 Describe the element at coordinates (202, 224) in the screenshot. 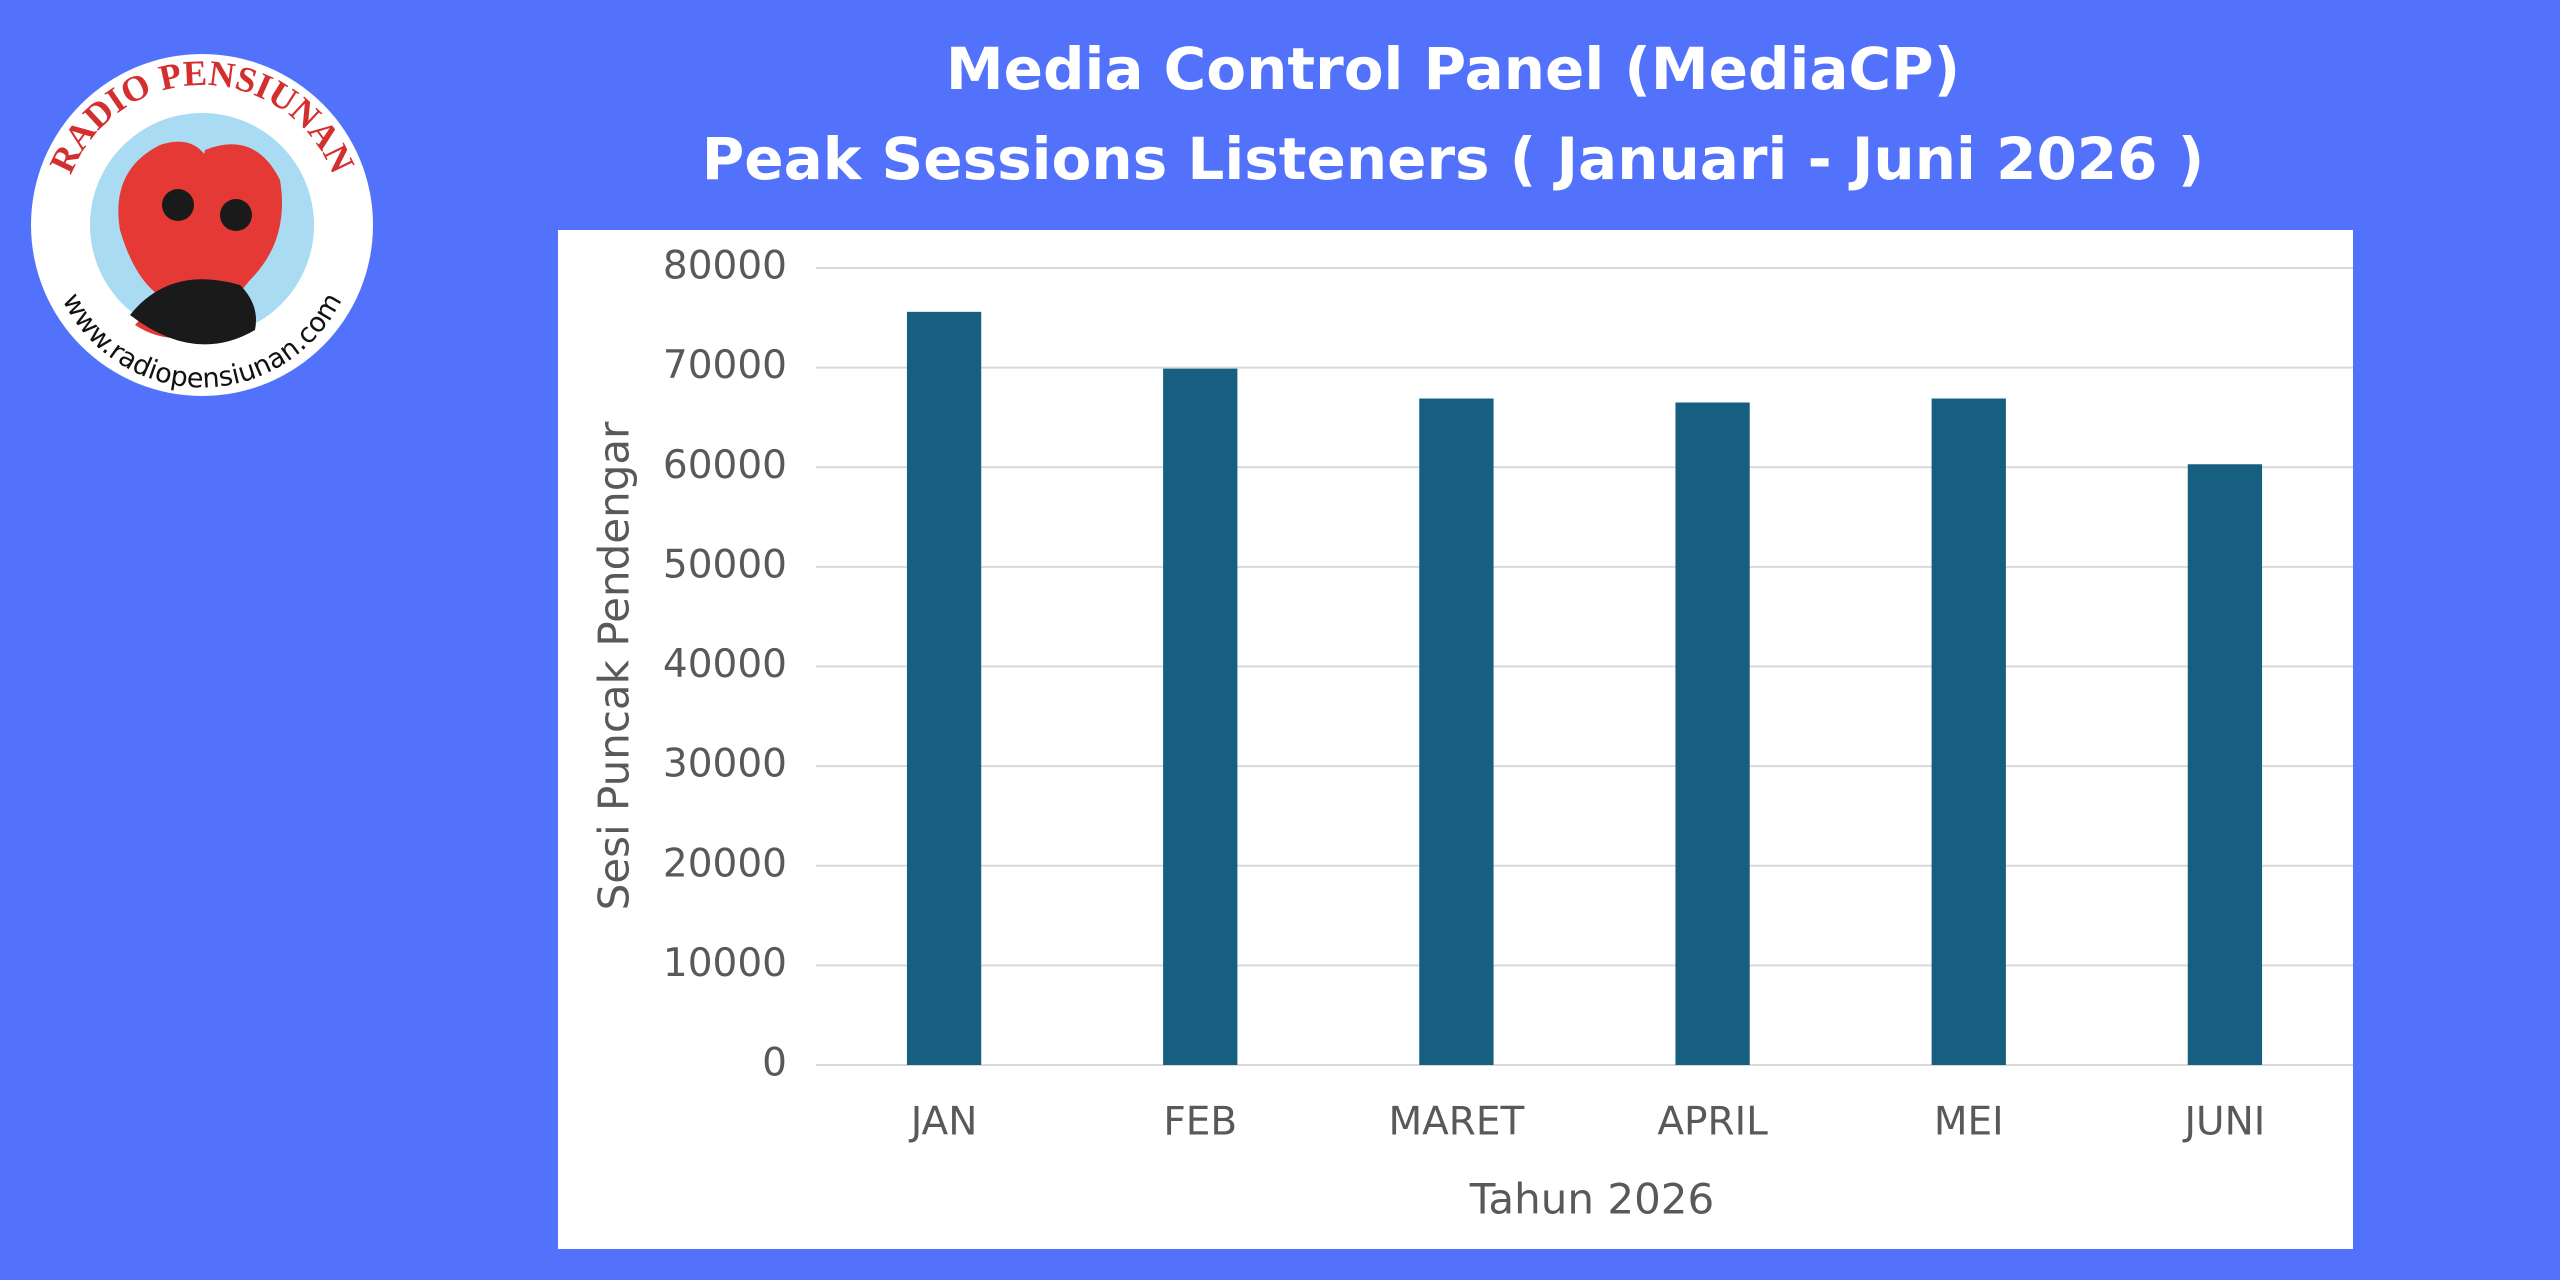

I see `logo: RADIO PENSIUNAN www.radiopensiunan.com` at that location.